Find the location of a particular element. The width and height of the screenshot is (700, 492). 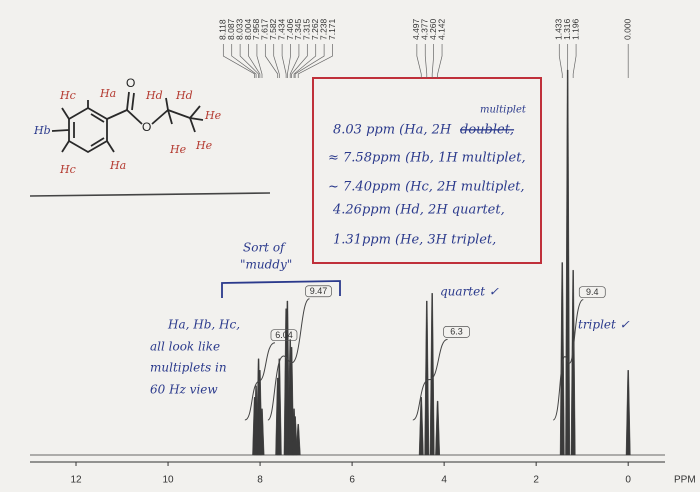

h-label: Hb is located at coordinates (42, 130).